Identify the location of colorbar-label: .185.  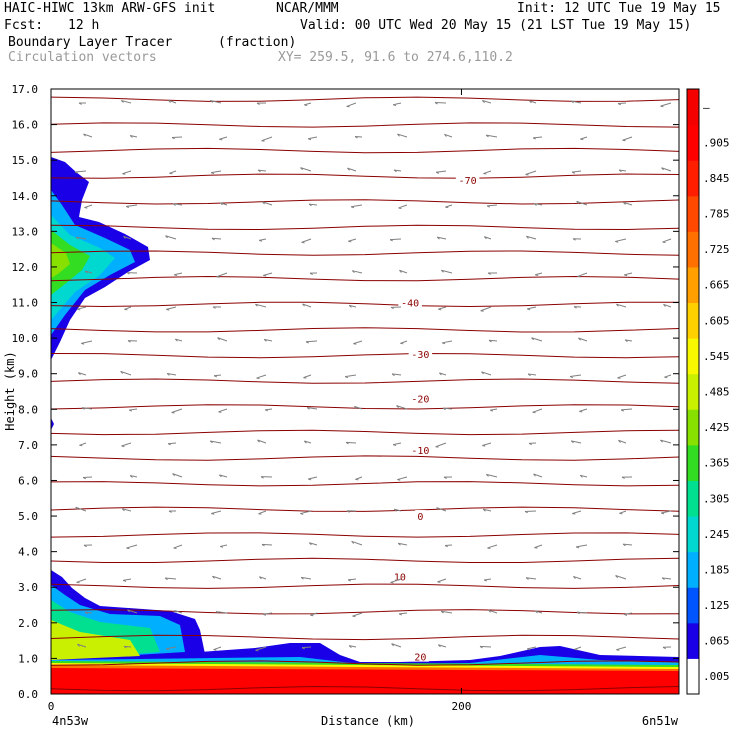
(716, 569).